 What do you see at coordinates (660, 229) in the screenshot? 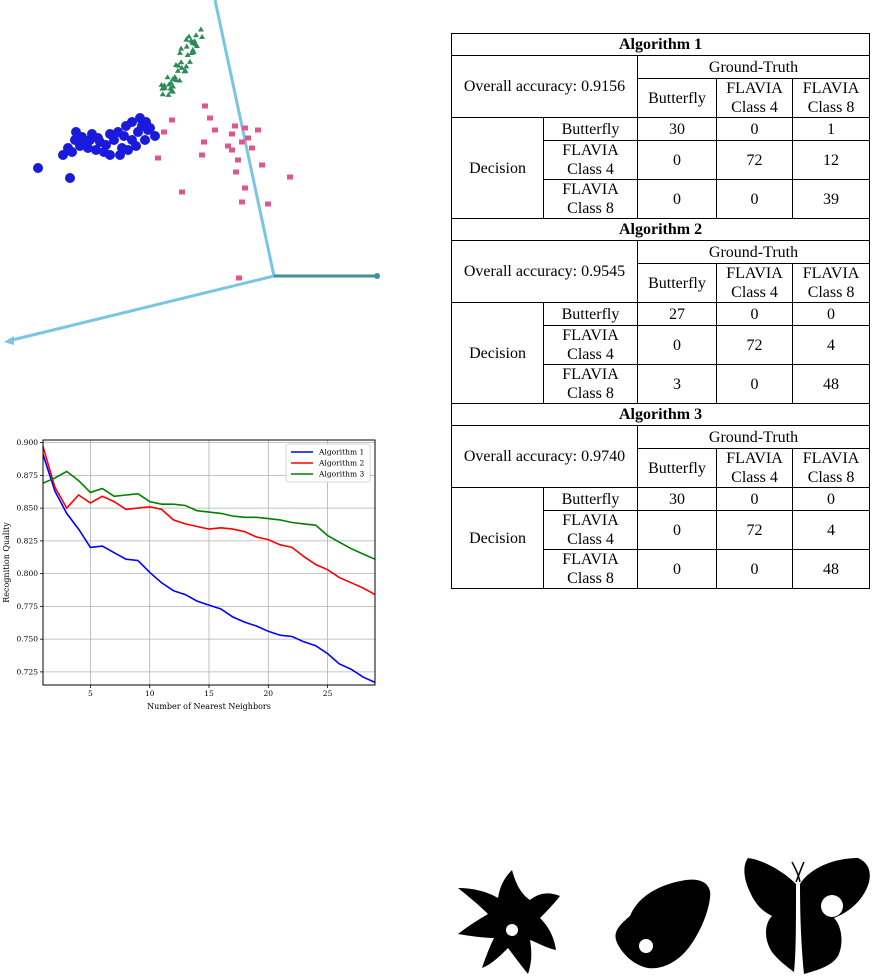
I see `table-title-row: Algorithm 2` at bounding box center [660, 229].